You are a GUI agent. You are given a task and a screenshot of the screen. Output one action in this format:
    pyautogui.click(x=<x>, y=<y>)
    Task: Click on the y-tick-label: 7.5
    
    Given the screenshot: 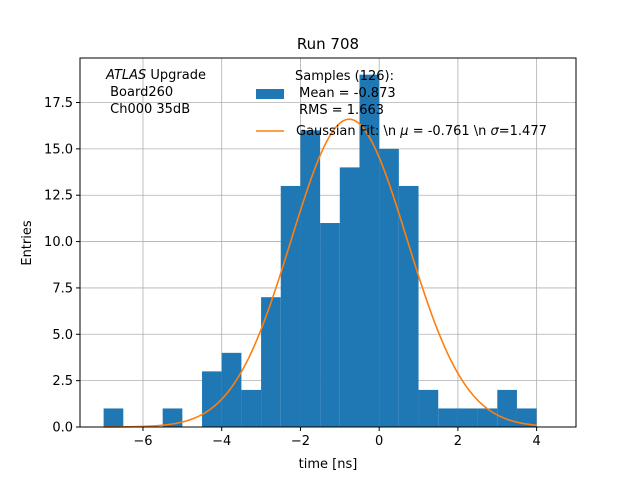 What is the action you would take?
    pyautogui.click(x=62, y=288)
    